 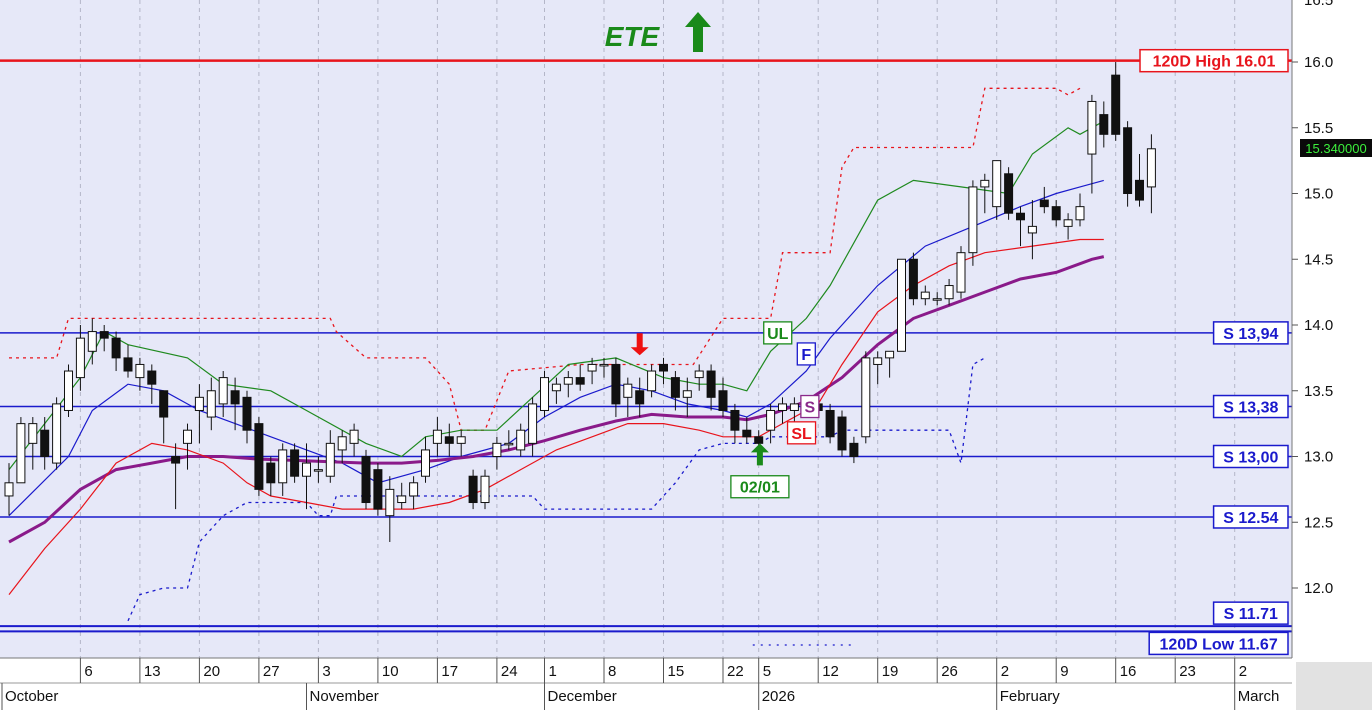 I want to click on month-label-1: November, so click(x=344, y=696).